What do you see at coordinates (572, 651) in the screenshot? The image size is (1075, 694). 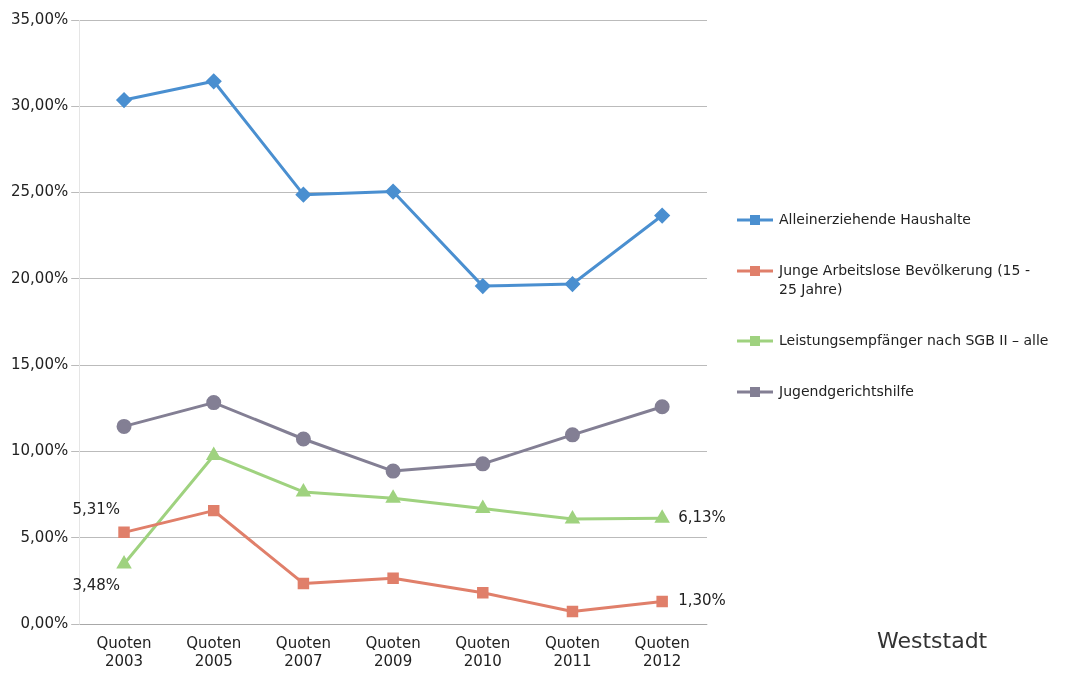 I see `x-tick-label: Quoten 2011` at bounding box center [572, 651].